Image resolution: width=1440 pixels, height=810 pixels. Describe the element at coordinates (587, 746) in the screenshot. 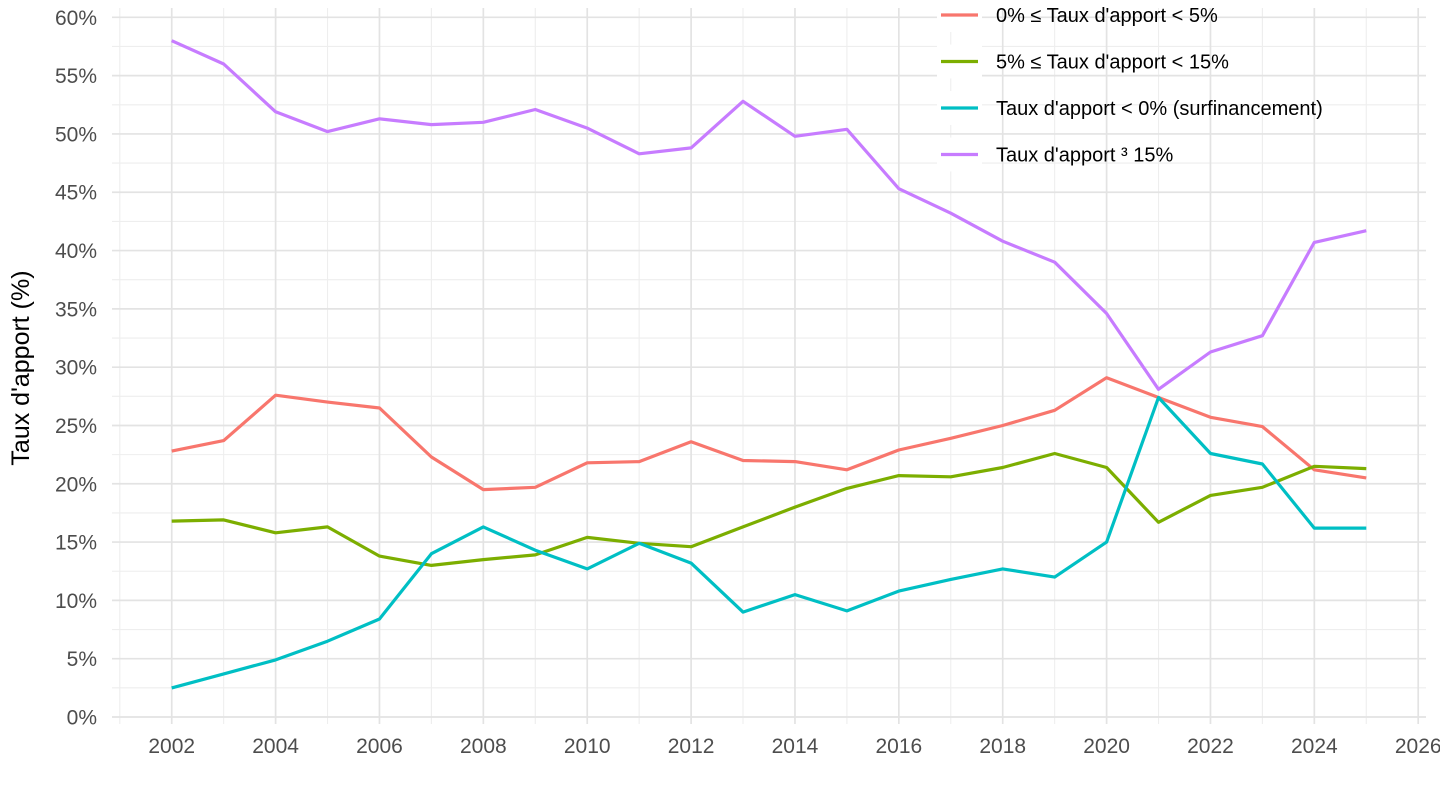

I see `x-tick-label: 2010` at that location.